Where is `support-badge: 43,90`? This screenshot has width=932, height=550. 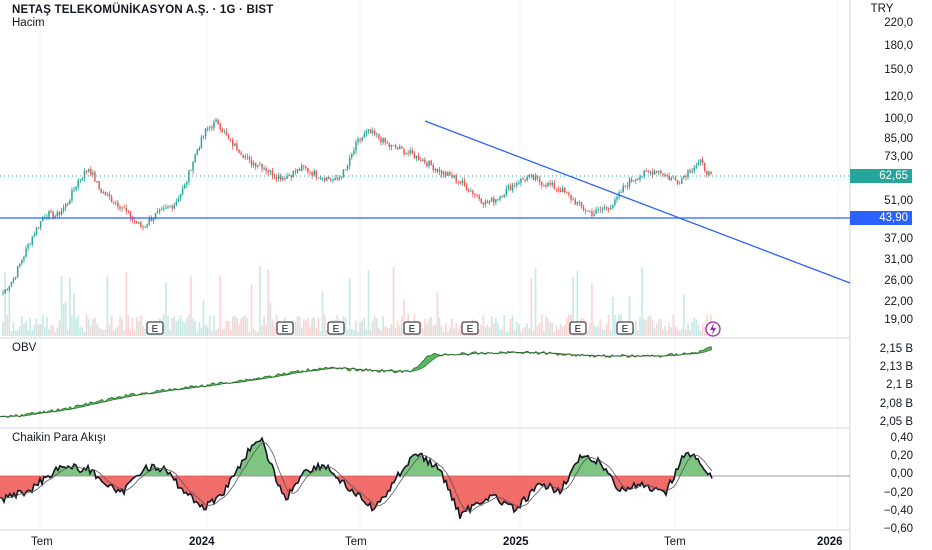
support-badge: 43,90 is located at coordinates (881, 218).